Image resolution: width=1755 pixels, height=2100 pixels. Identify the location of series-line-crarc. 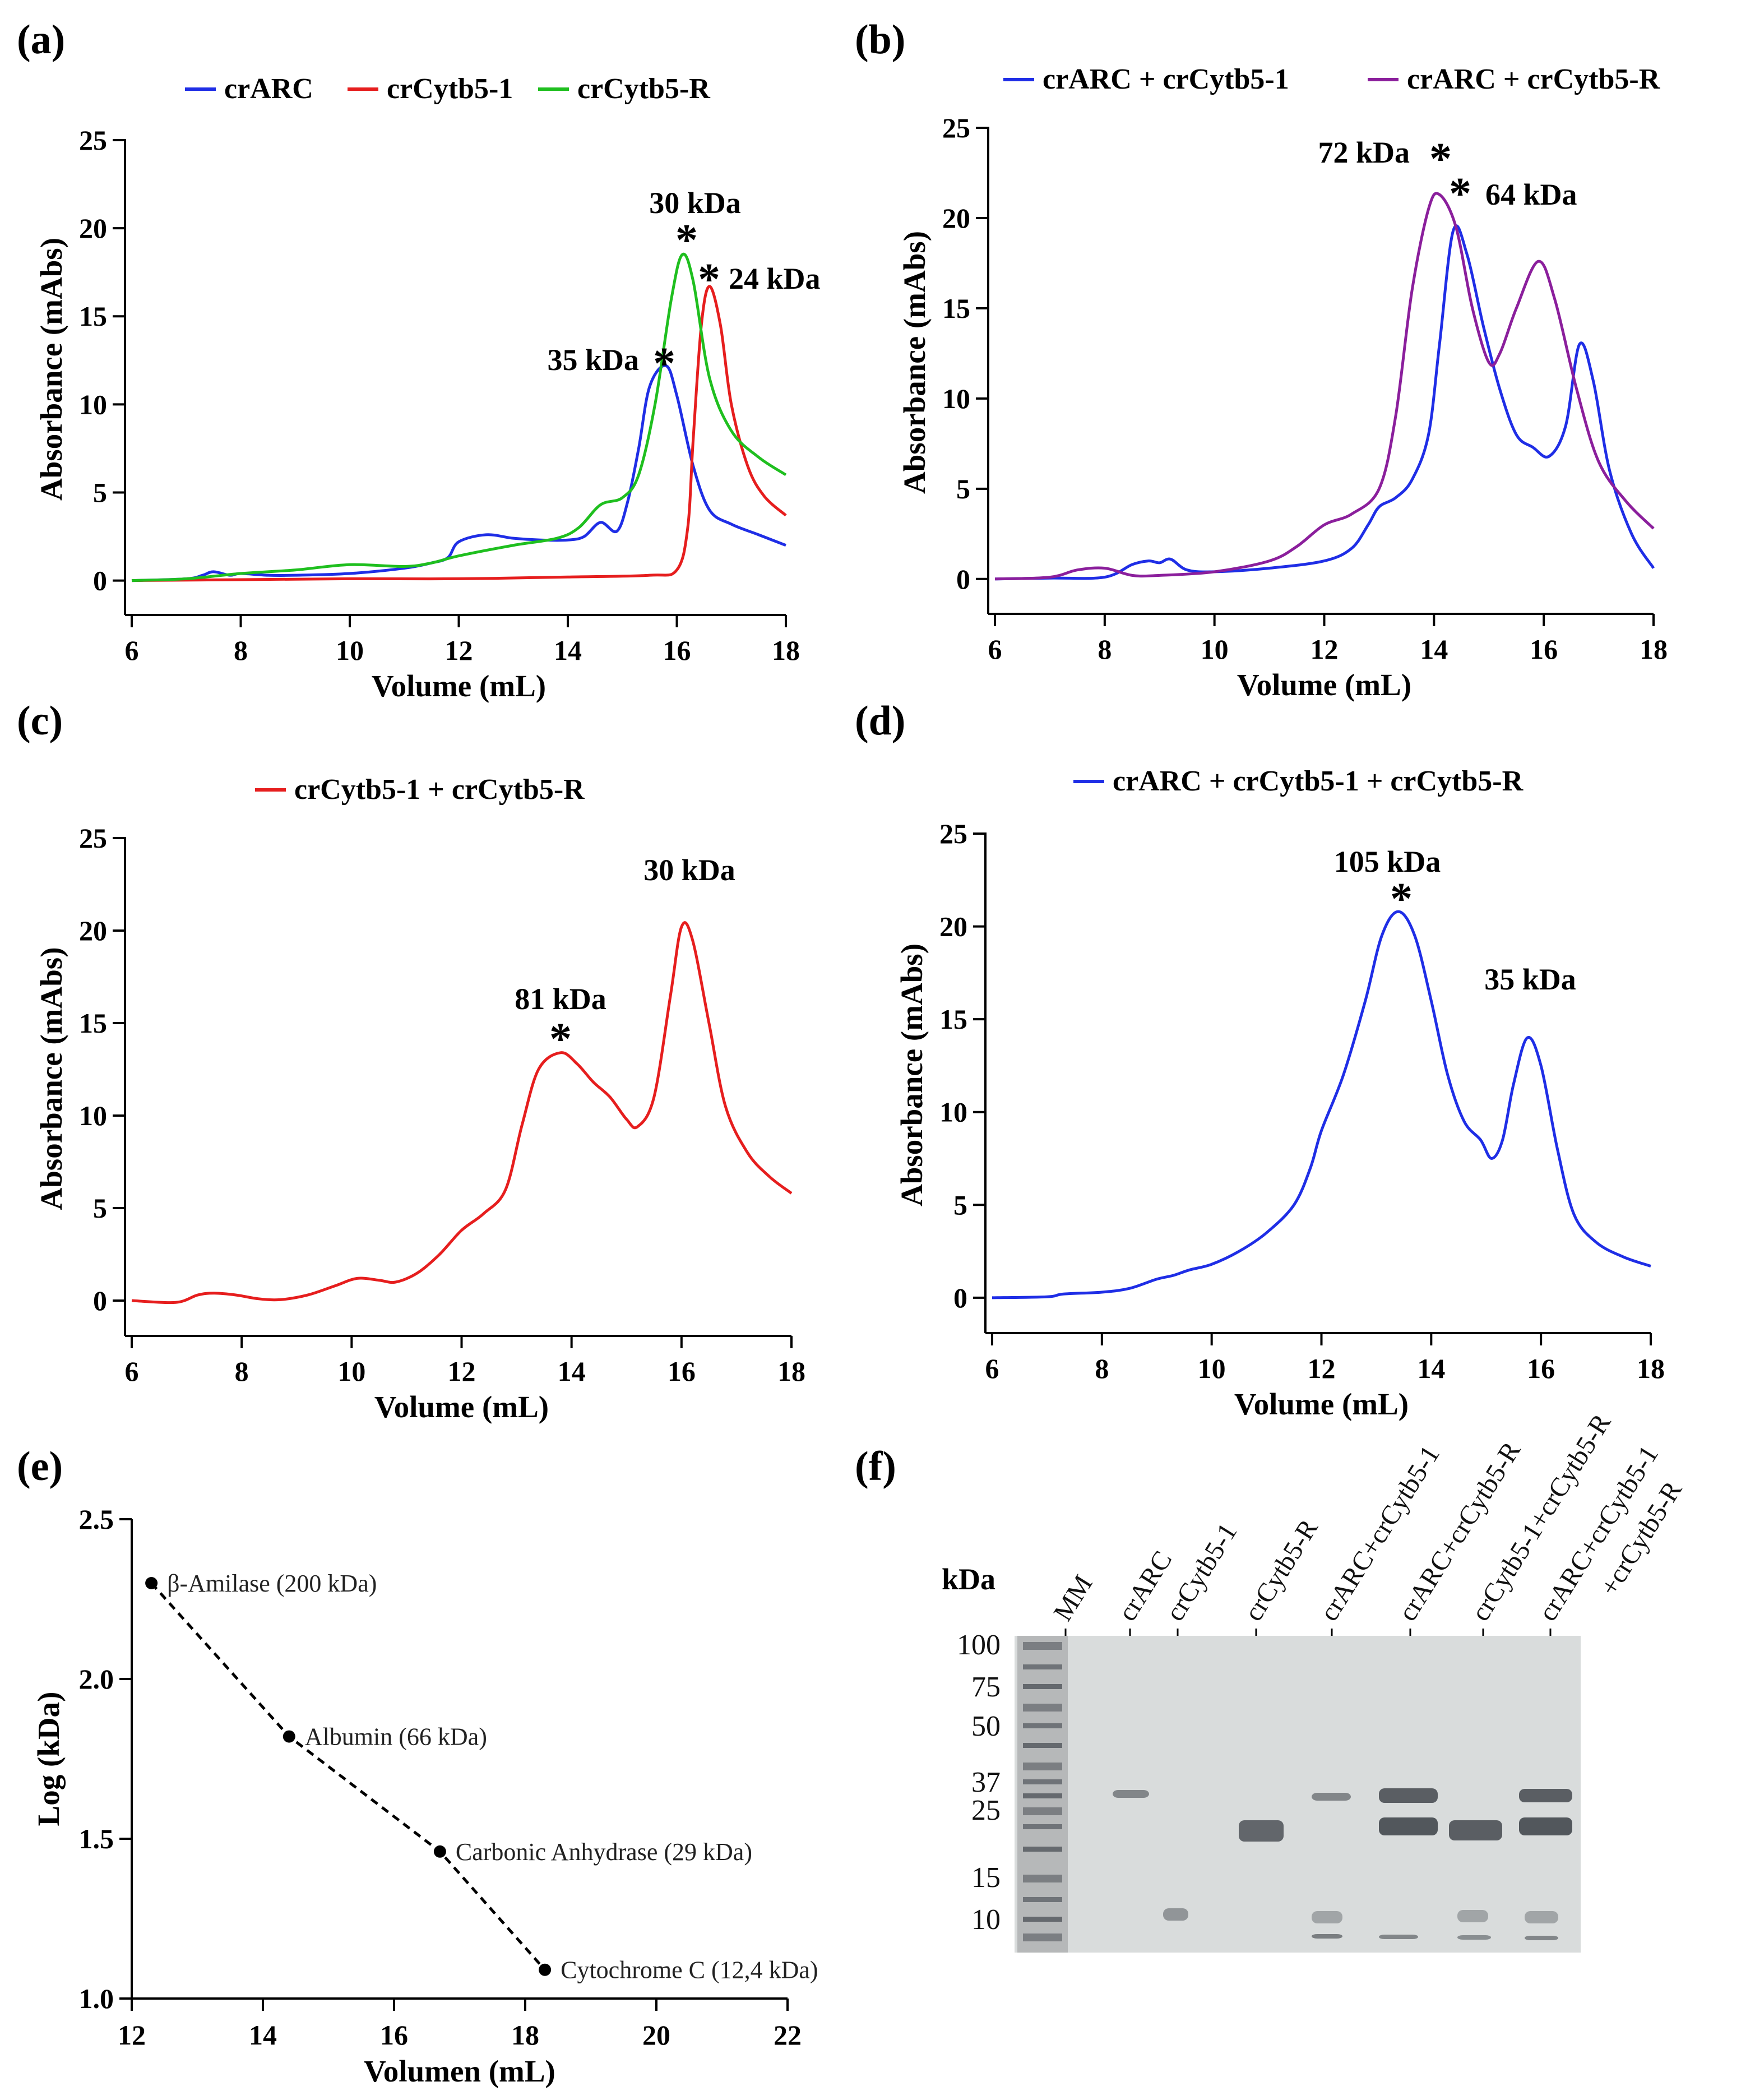
(458, 473).